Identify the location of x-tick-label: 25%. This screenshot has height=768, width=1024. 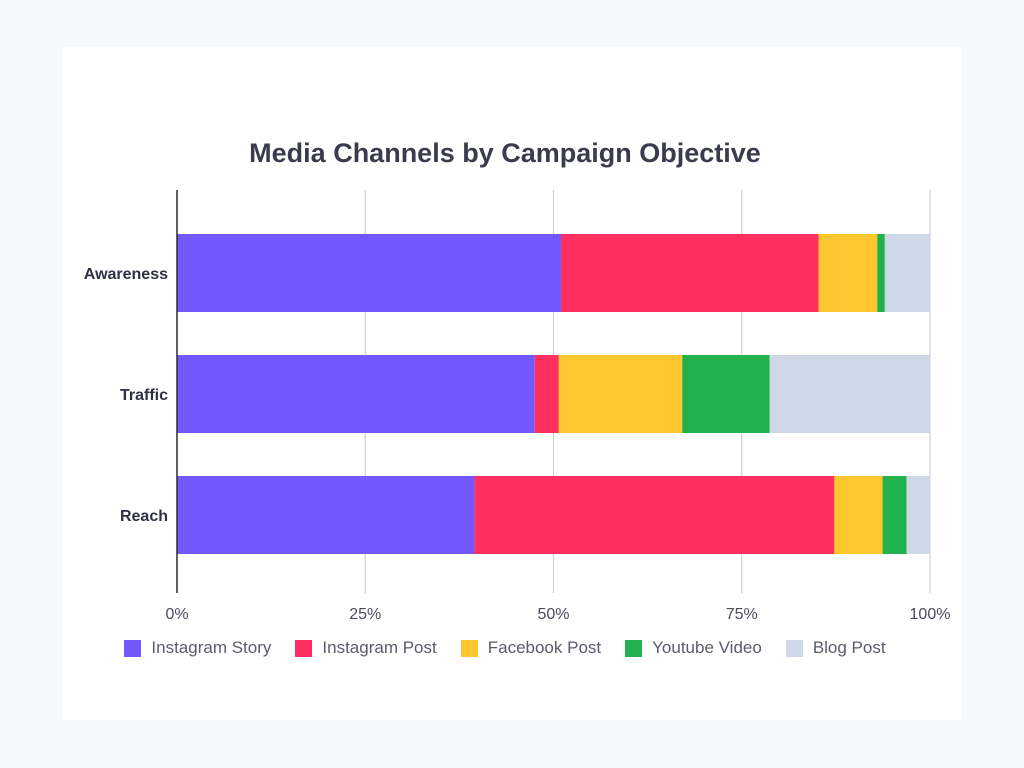
(365, 614).